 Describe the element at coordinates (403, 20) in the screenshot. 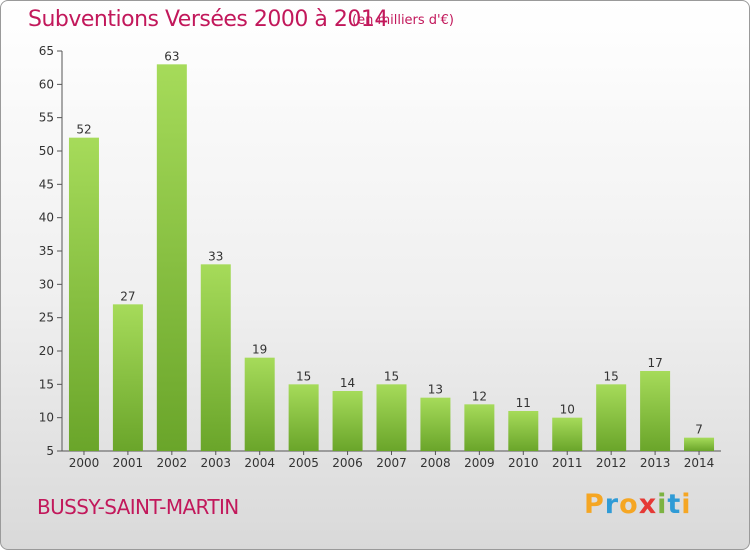

I see `chart-subtitle: (en milliers d'€)` at that location.